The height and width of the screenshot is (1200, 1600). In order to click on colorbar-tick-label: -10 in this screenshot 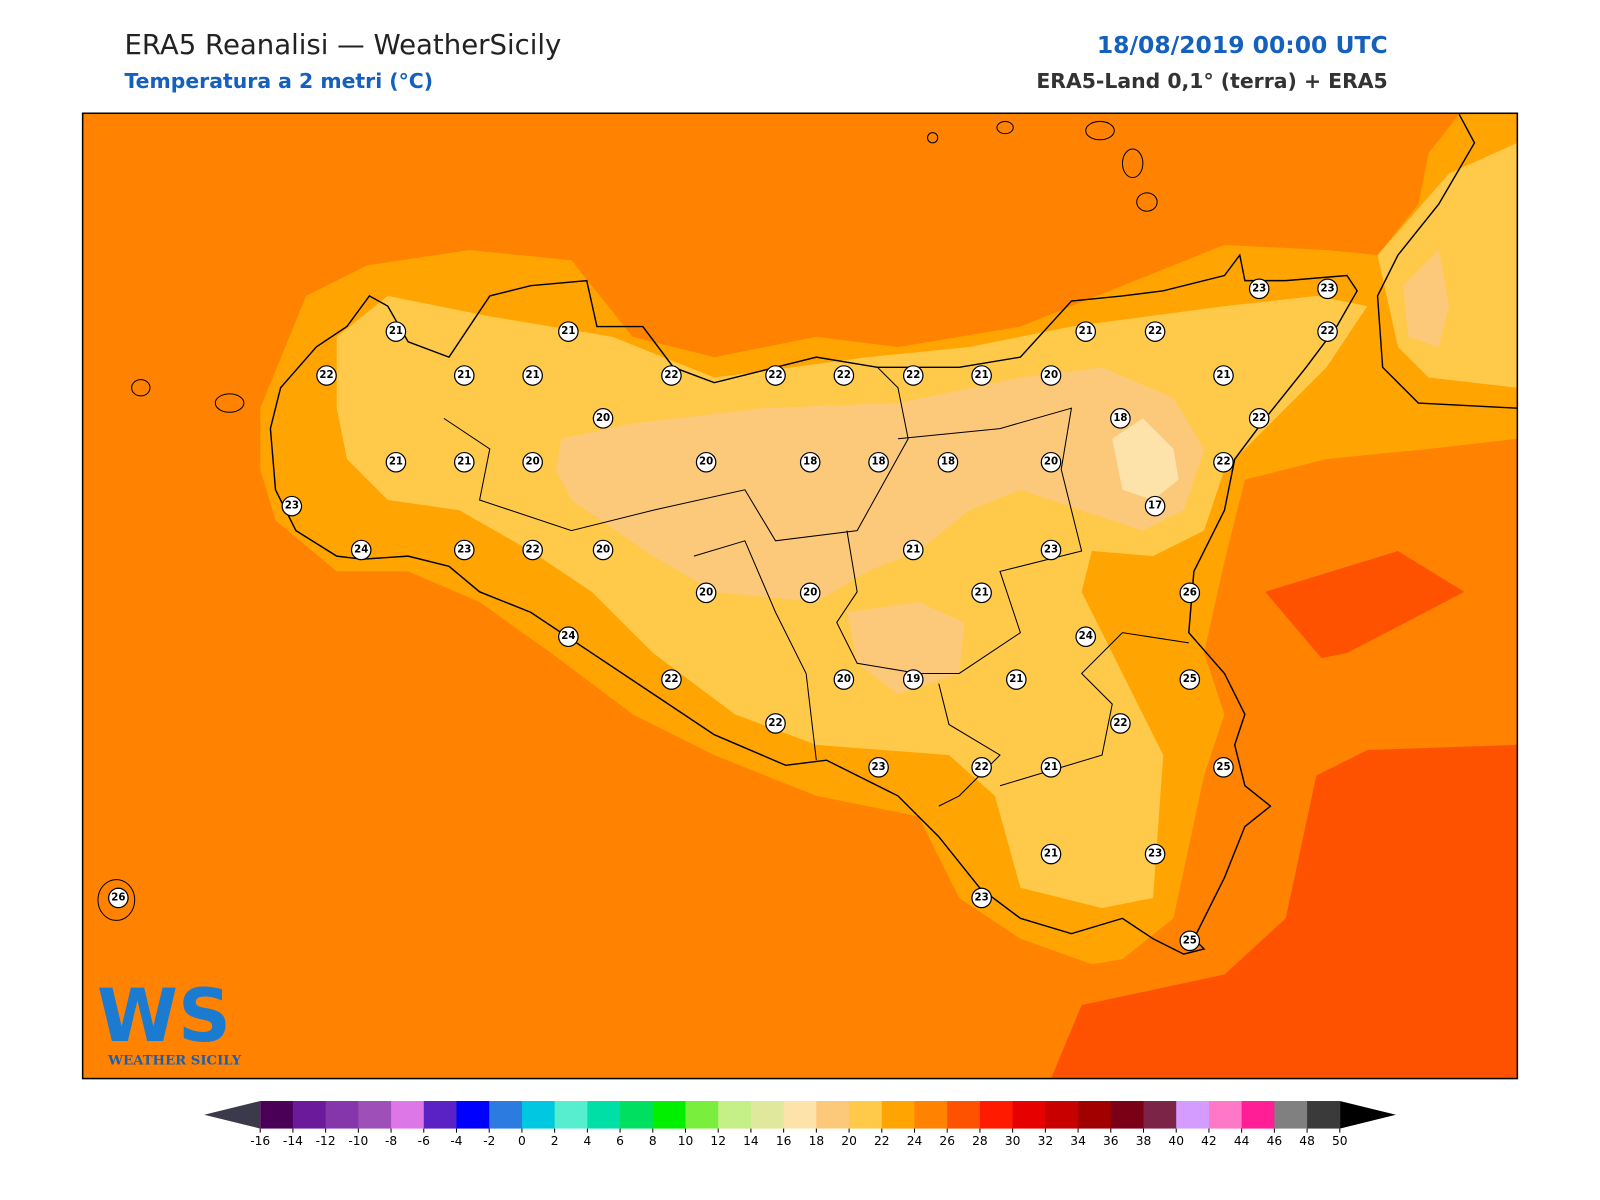, I will do `click(358, 1141)`.